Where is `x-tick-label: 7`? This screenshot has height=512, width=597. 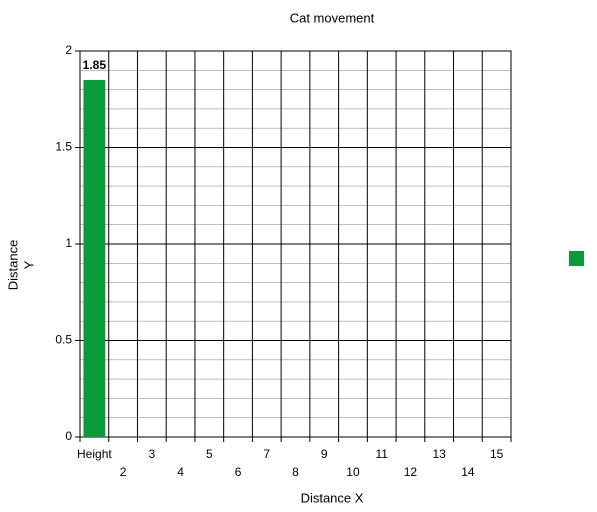
x-tick-label: 7 is located at coordinates (266, 454).